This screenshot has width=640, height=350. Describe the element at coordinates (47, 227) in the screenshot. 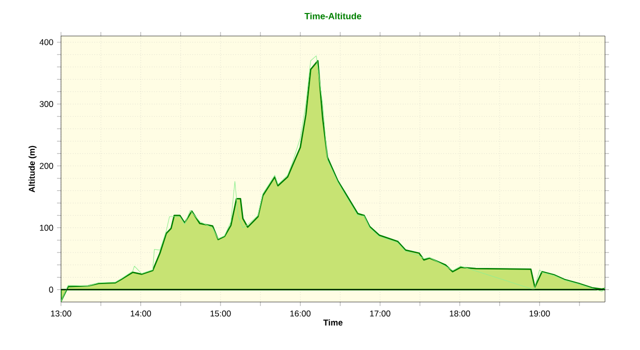

I see `y-tick-label: 100` at that location.